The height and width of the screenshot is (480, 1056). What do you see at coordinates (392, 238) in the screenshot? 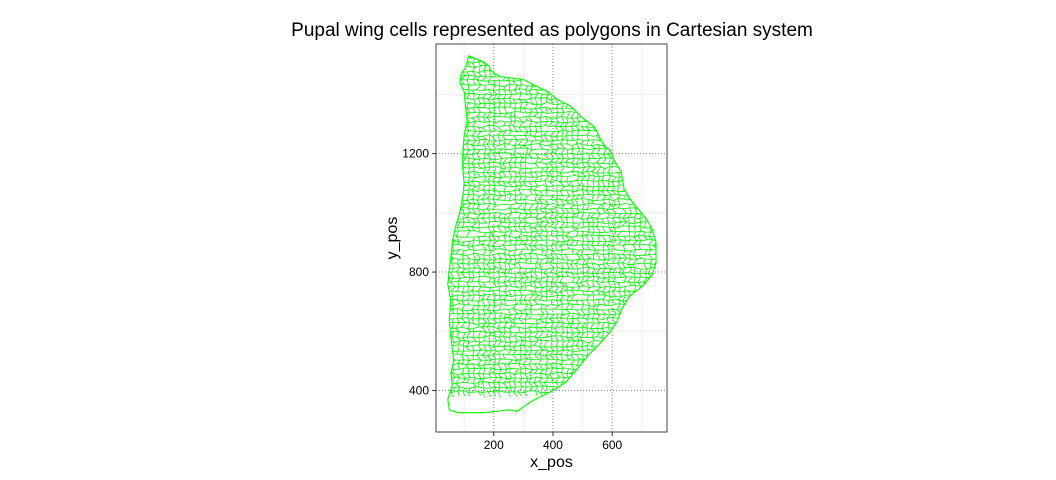
I see `y-axis-title: y_pos` at bounding box center [392, 238].